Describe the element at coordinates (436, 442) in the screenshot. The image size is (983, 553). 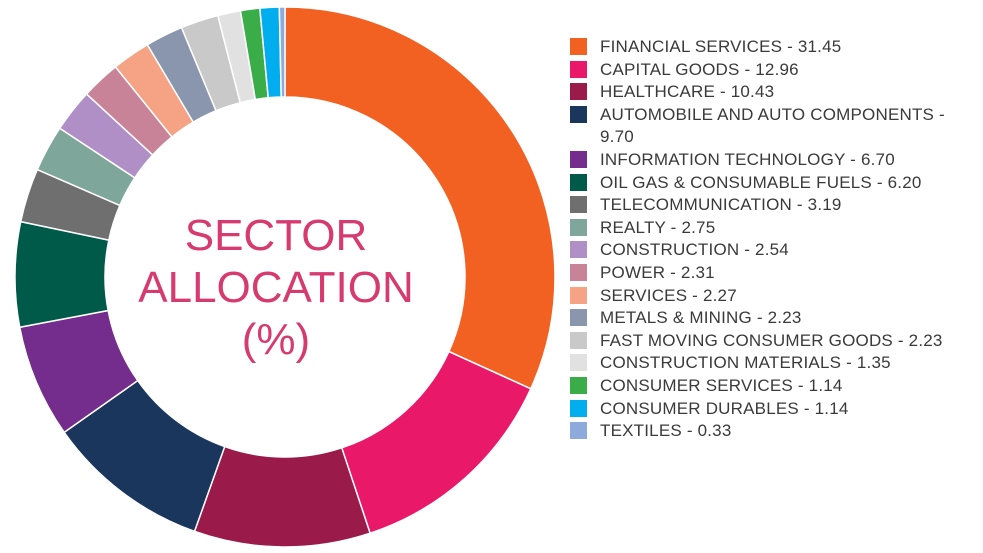
I see `donut-slice-capital-goods` at that location.